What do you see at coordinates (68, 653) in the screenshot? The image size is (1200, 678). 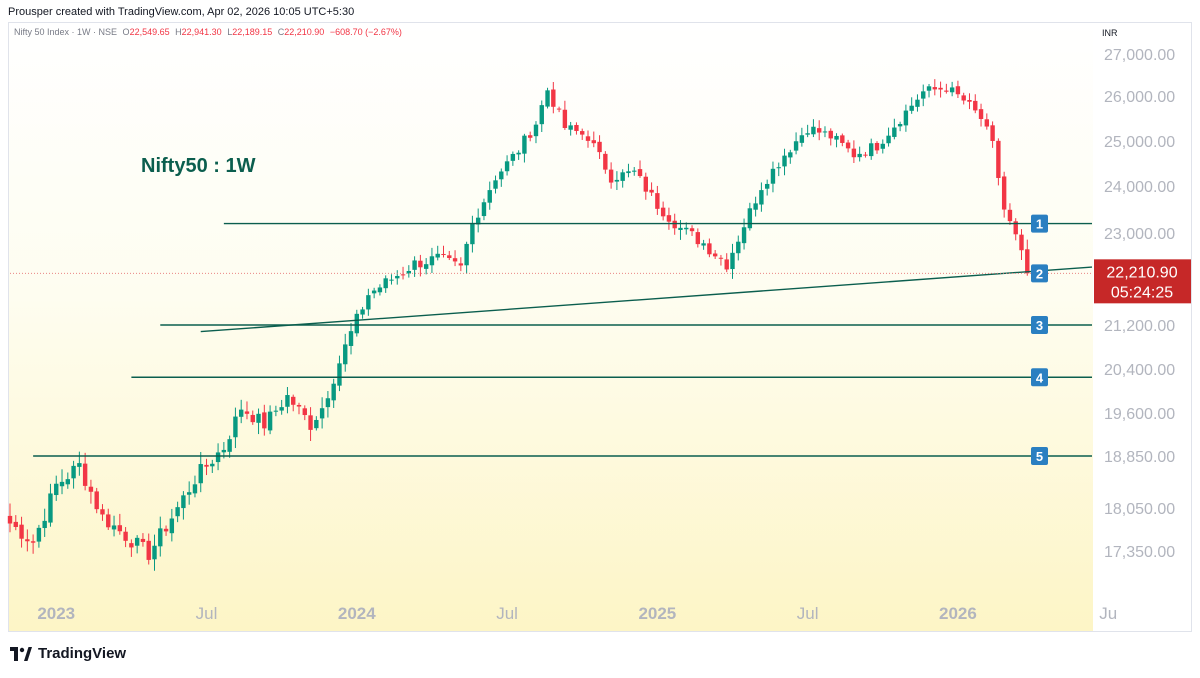 I see `tradingview-logo: TradingView` at bounding box center [68, 653].